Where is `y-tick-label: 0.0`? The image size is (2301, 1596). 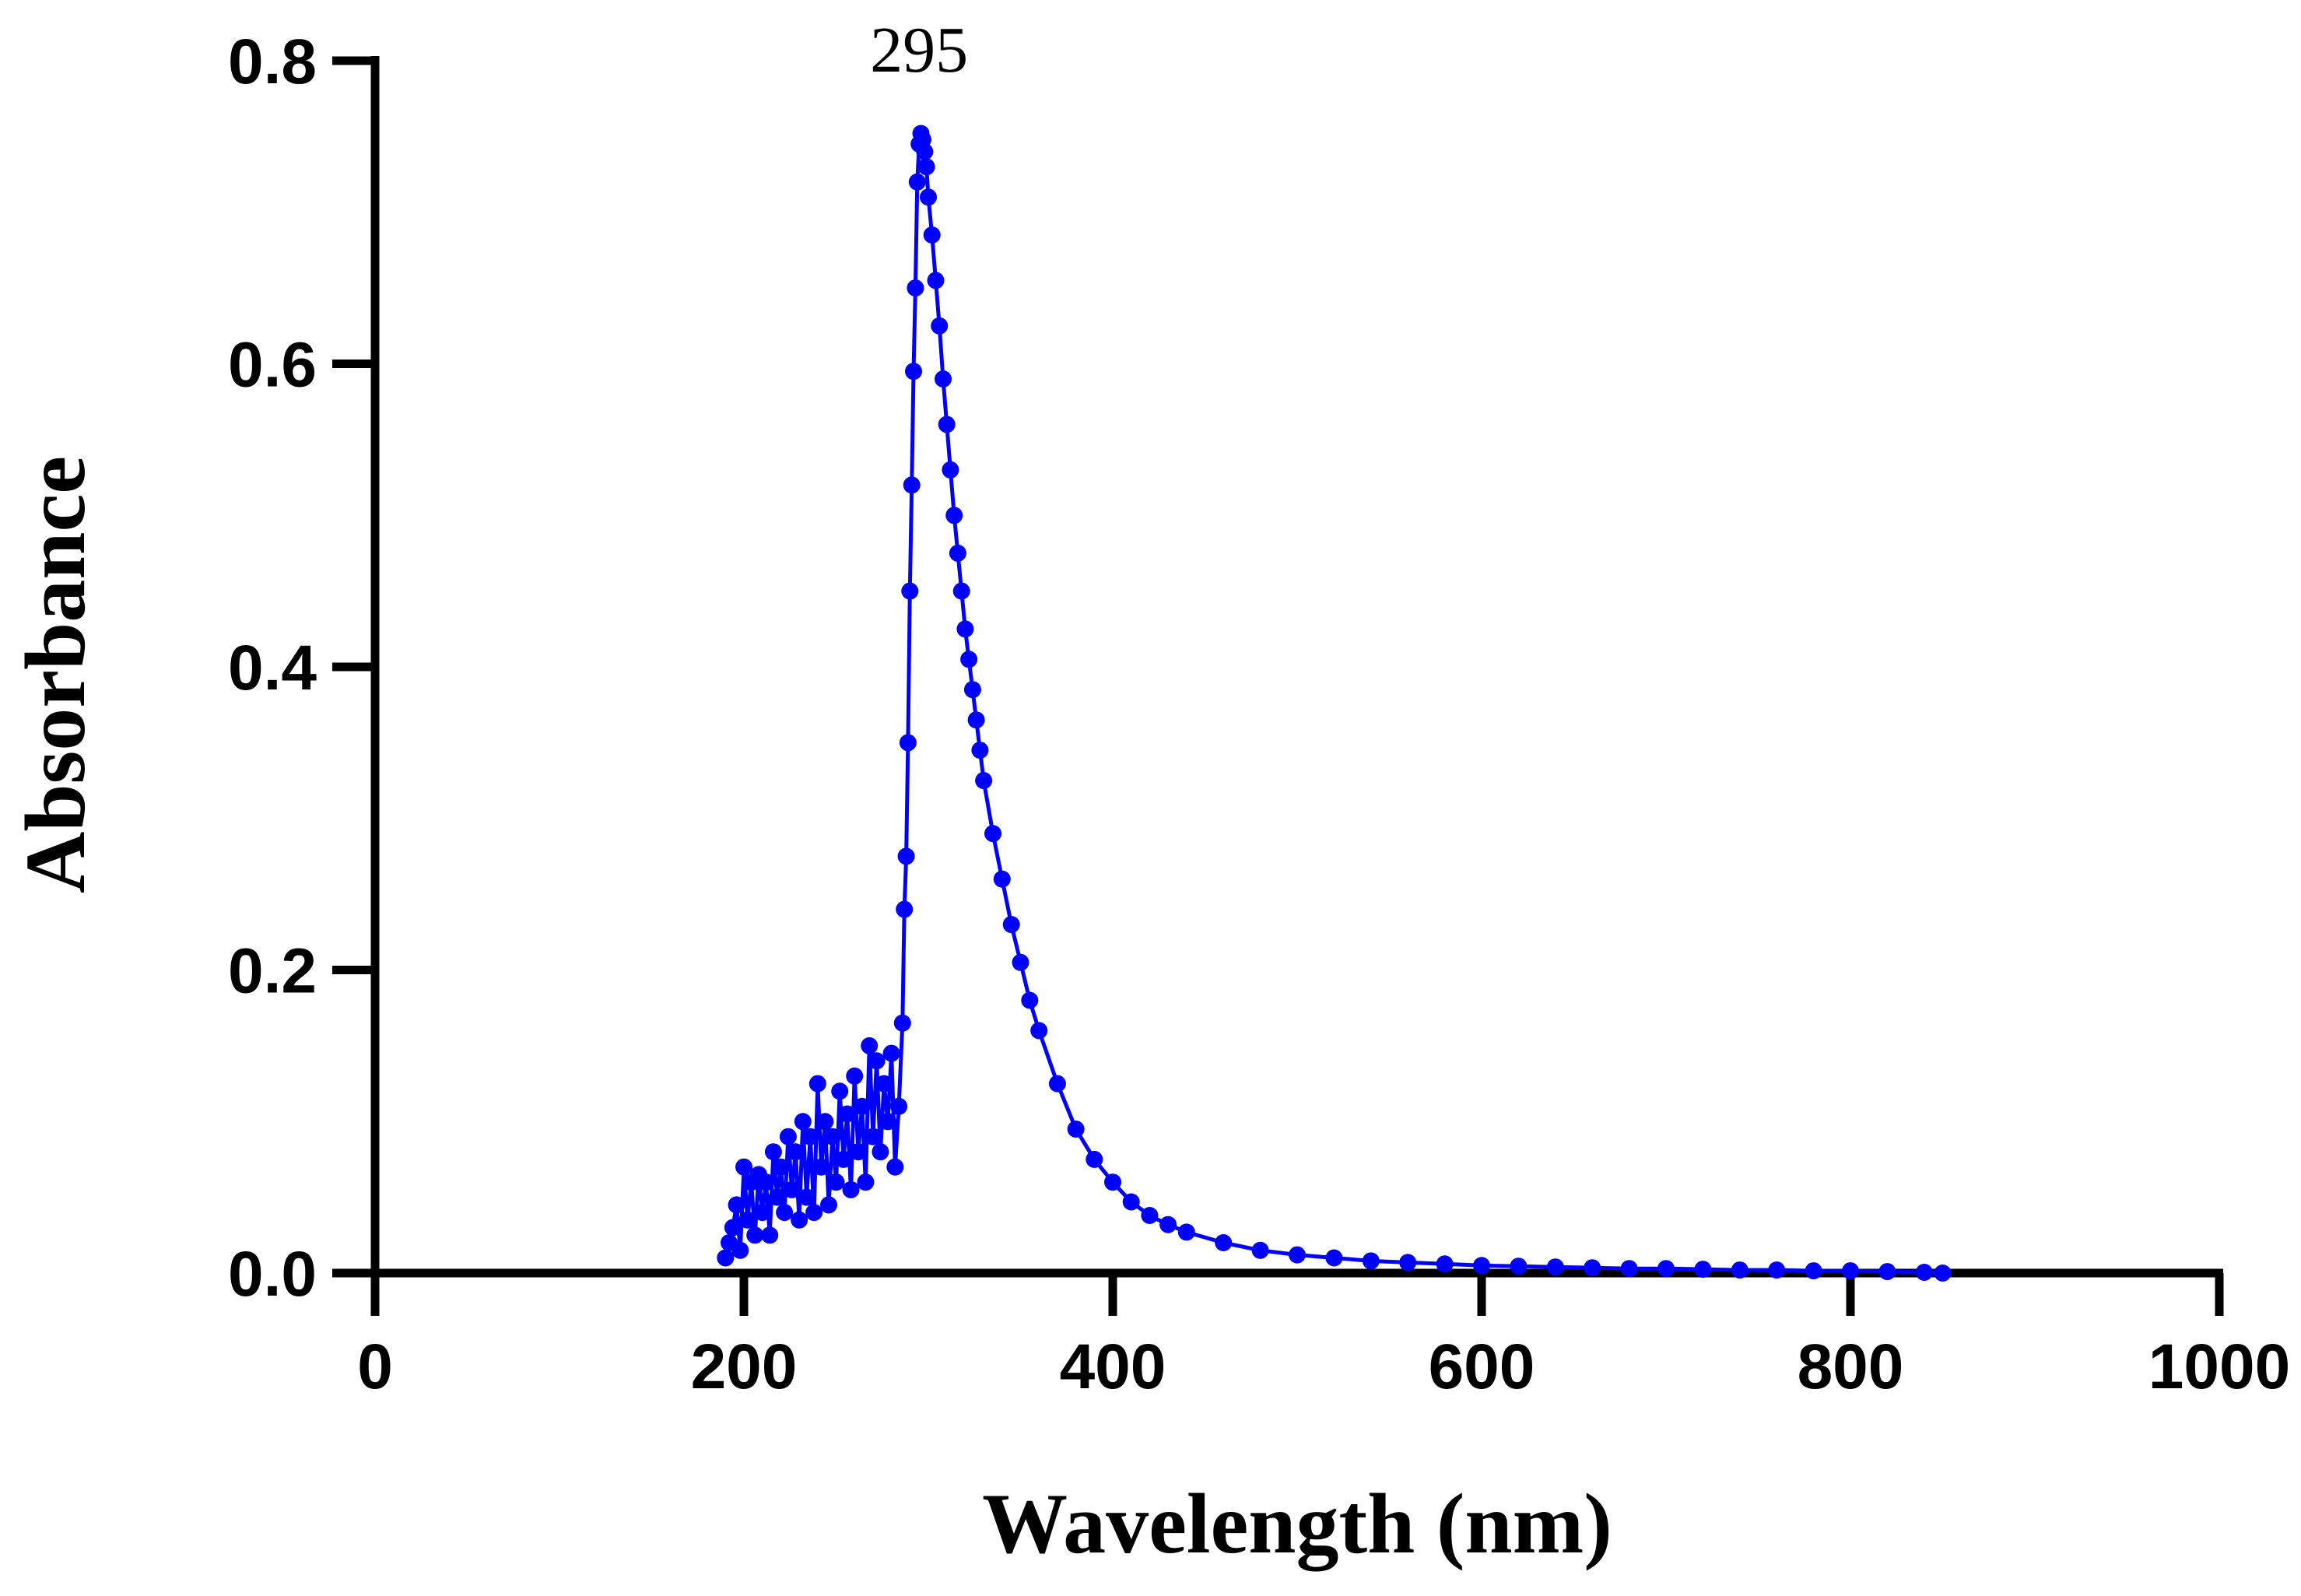 y-tick-label: 0.0 is located at coordinates (272, 1275).